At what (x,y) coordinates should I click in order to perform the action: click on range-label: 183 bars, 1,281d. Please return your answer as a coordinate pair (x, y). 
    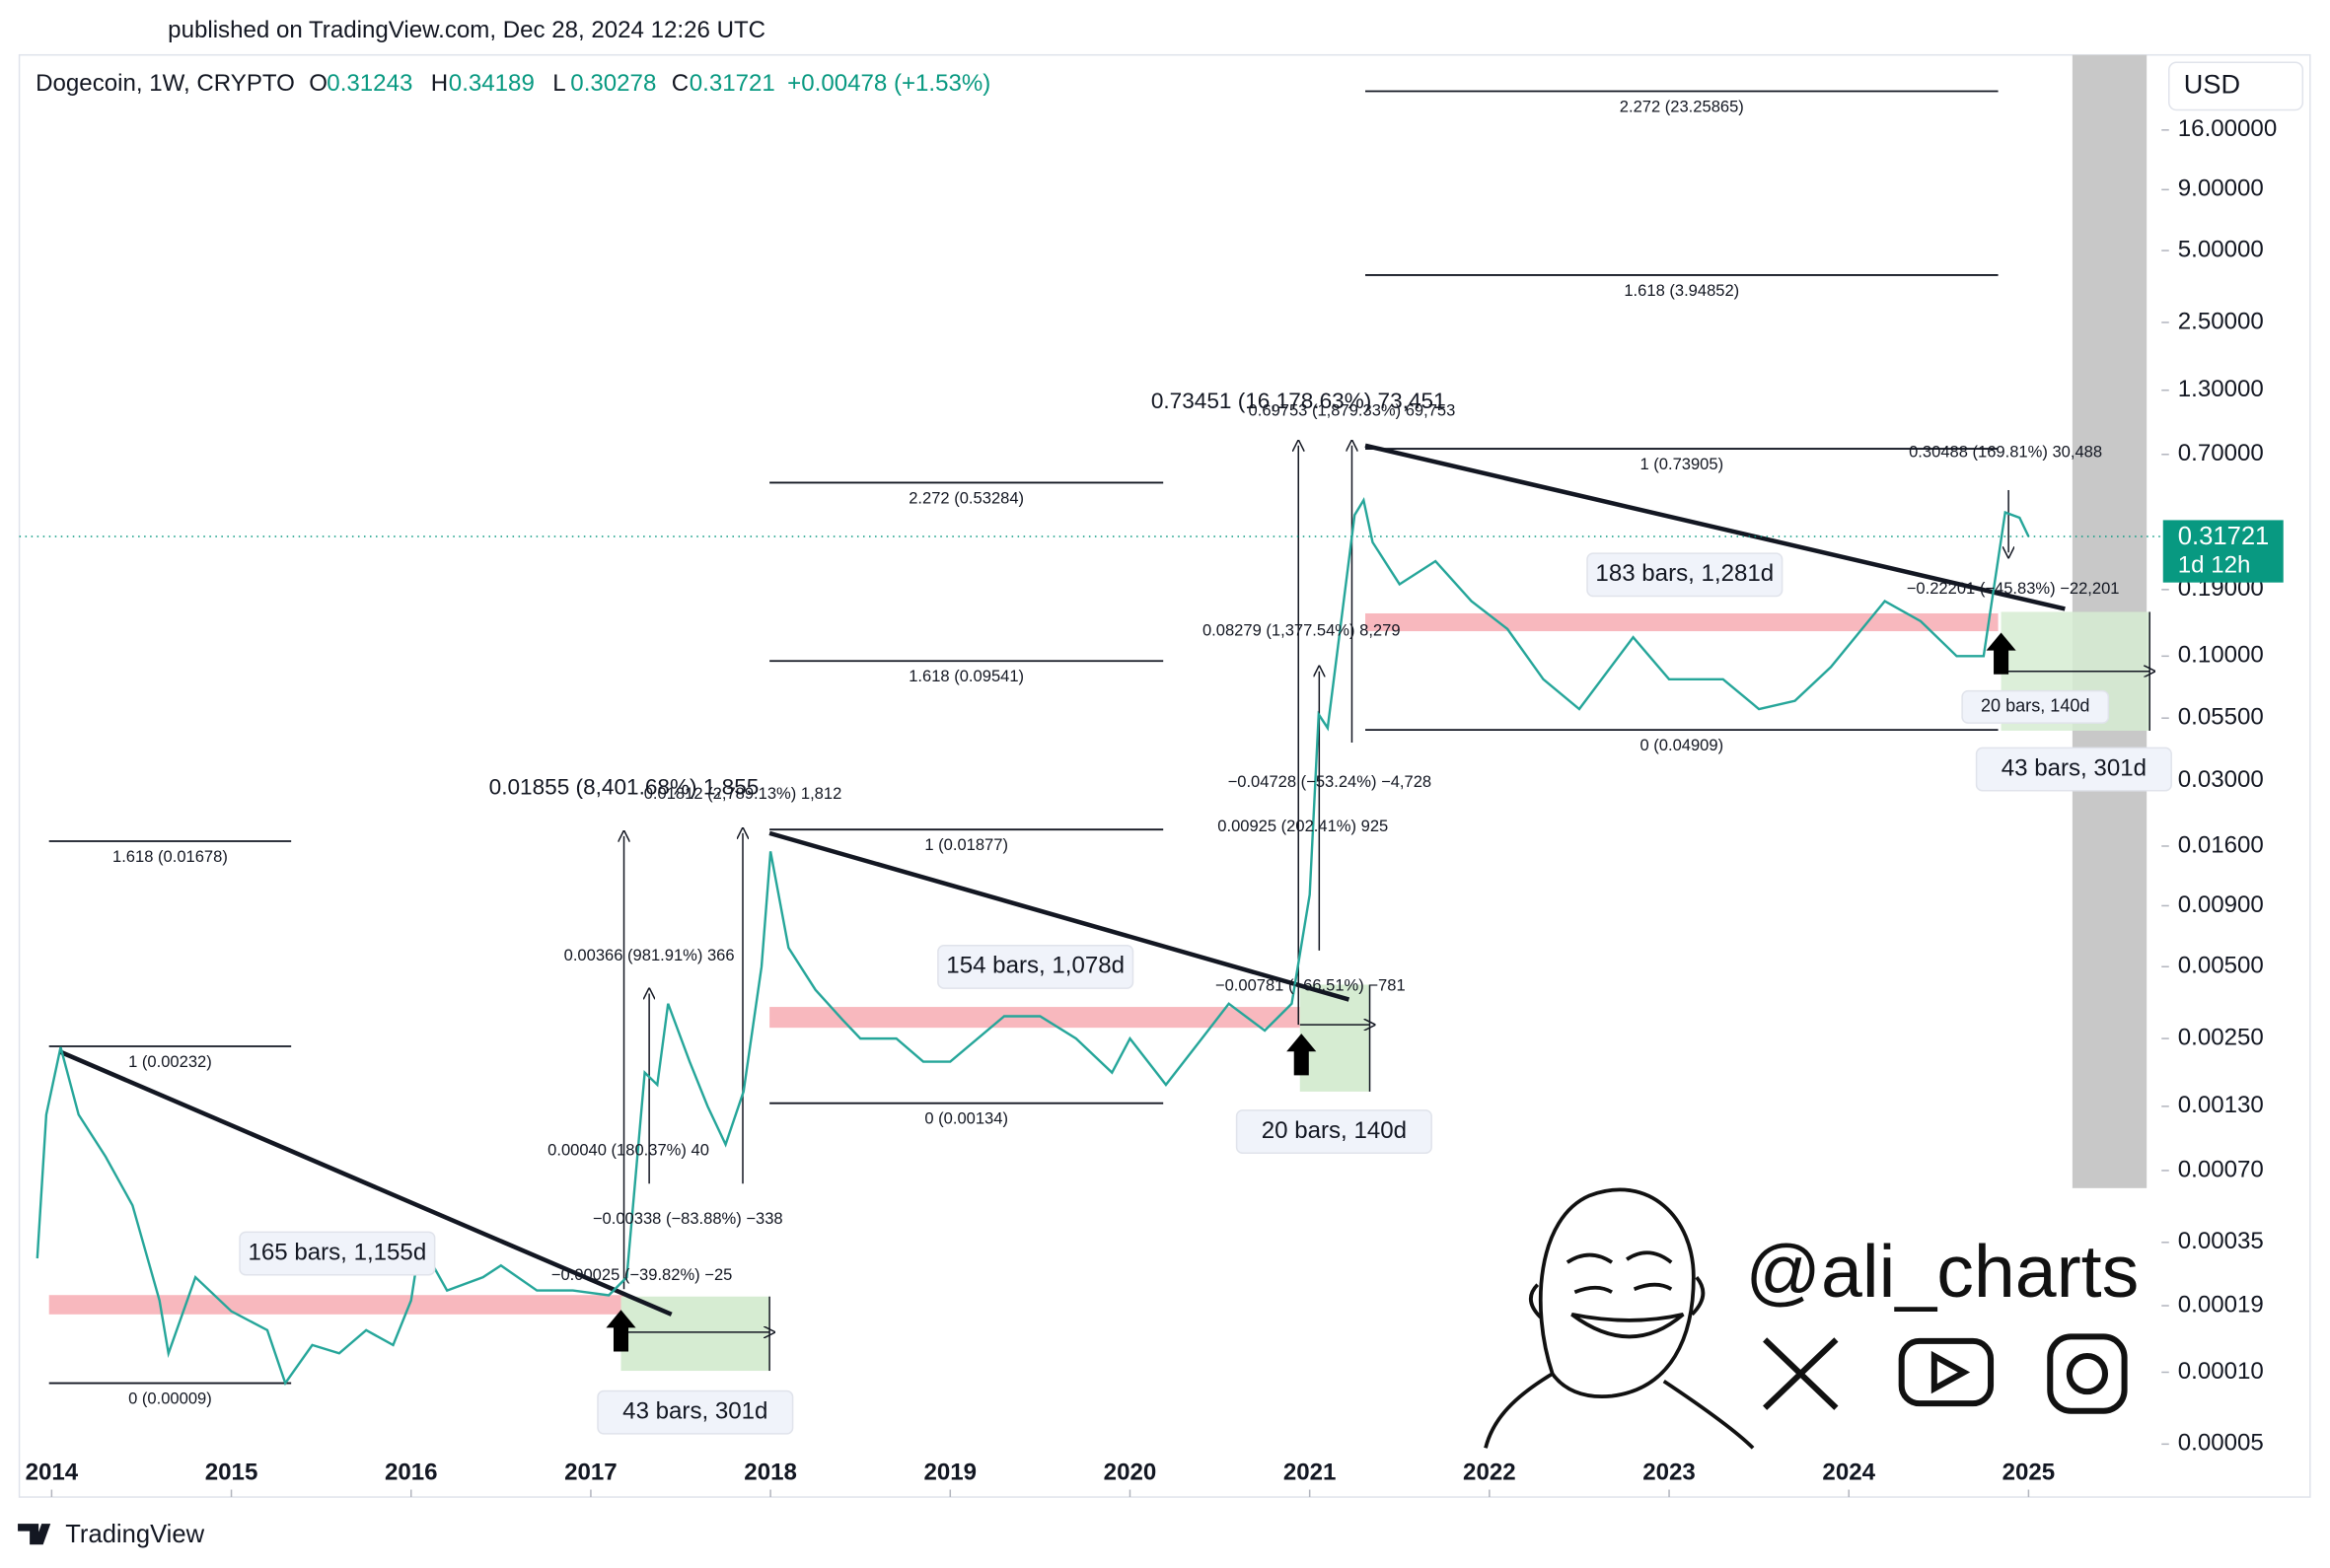
    Looking at the image, I should click on (1685, 573).